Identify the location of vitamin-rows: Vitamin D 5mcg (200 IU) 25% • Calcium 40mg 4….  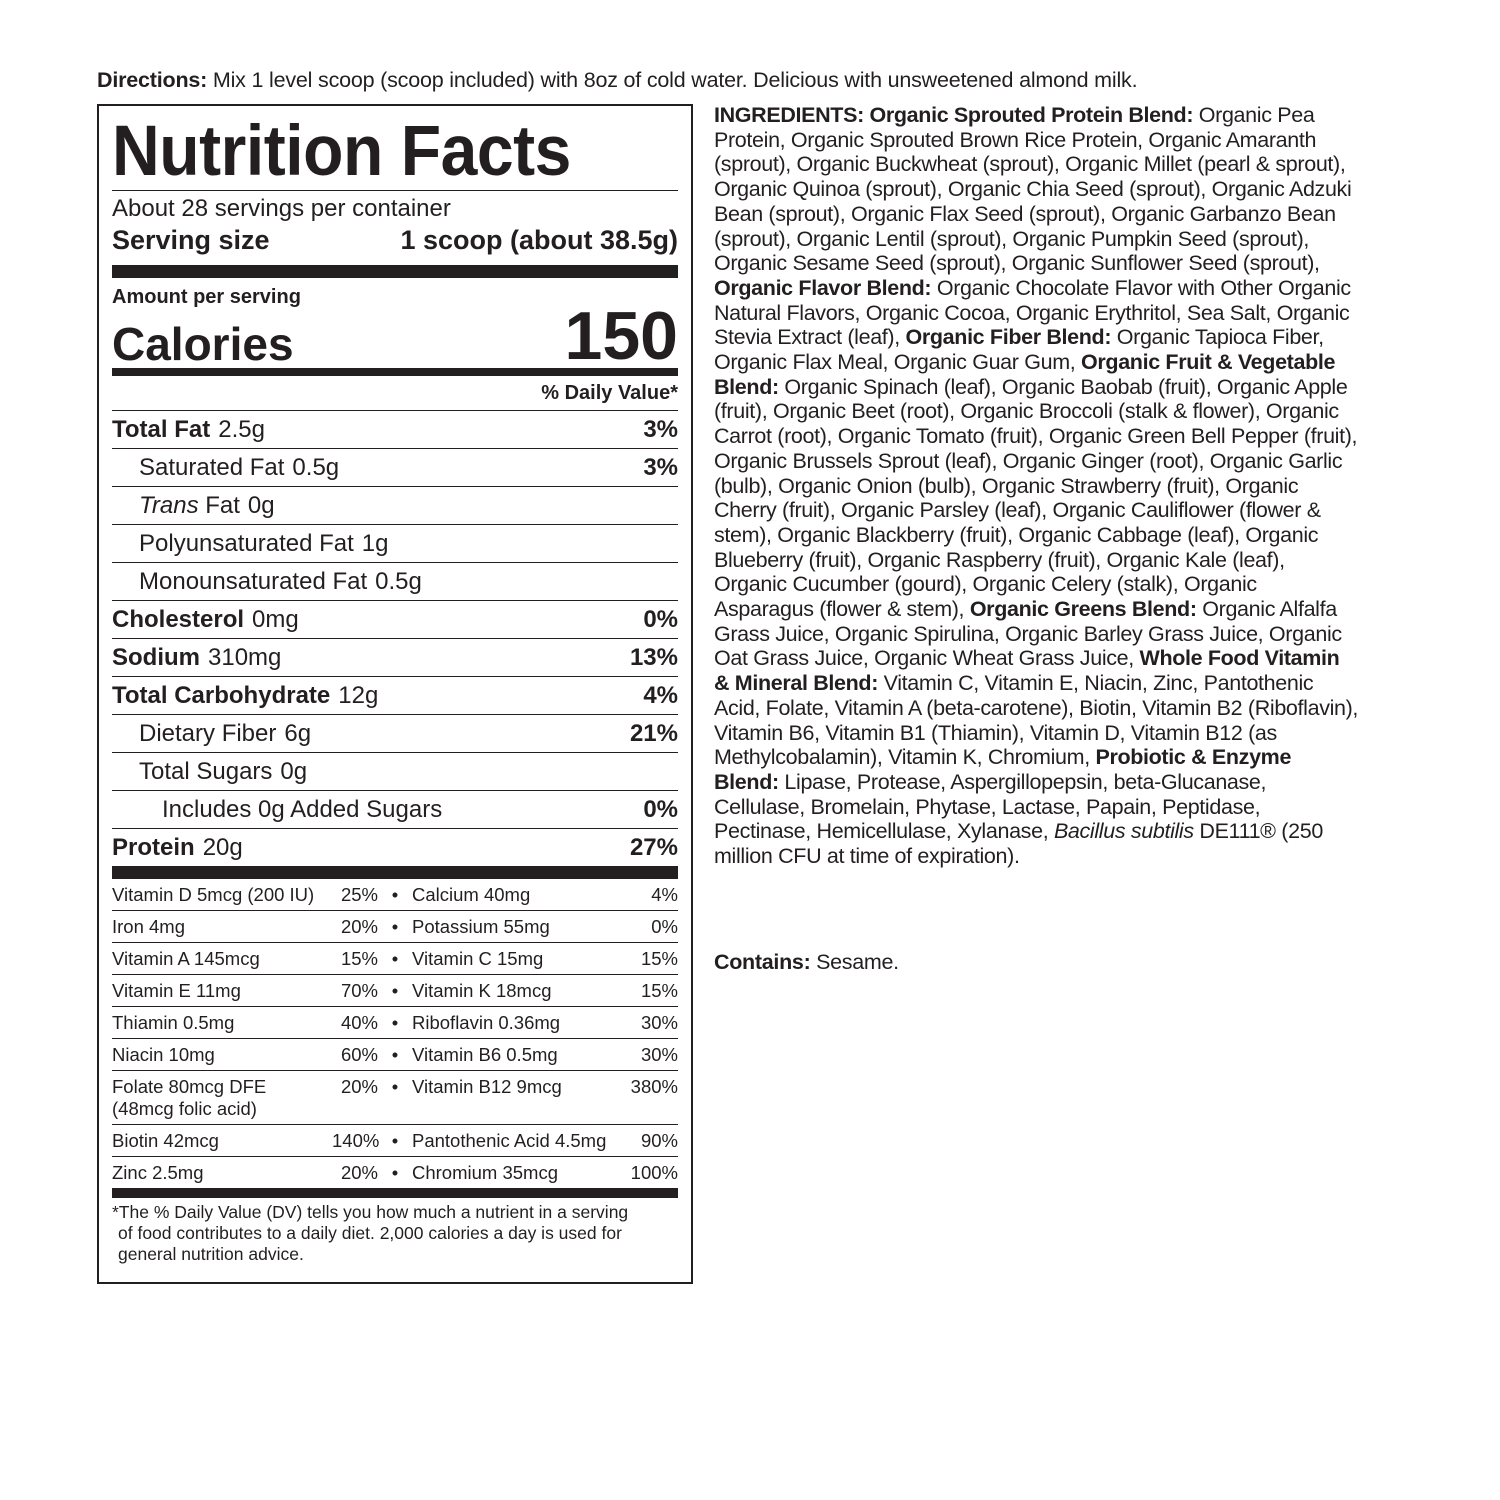
(395, 1033).